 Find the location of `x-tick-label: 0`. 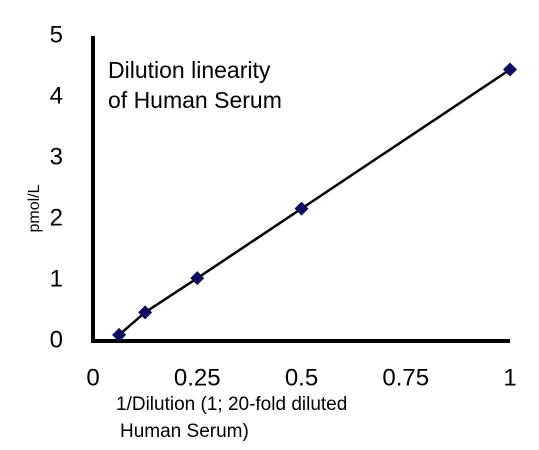

x-tick-label: 0 is located at coordinates (92, 377).